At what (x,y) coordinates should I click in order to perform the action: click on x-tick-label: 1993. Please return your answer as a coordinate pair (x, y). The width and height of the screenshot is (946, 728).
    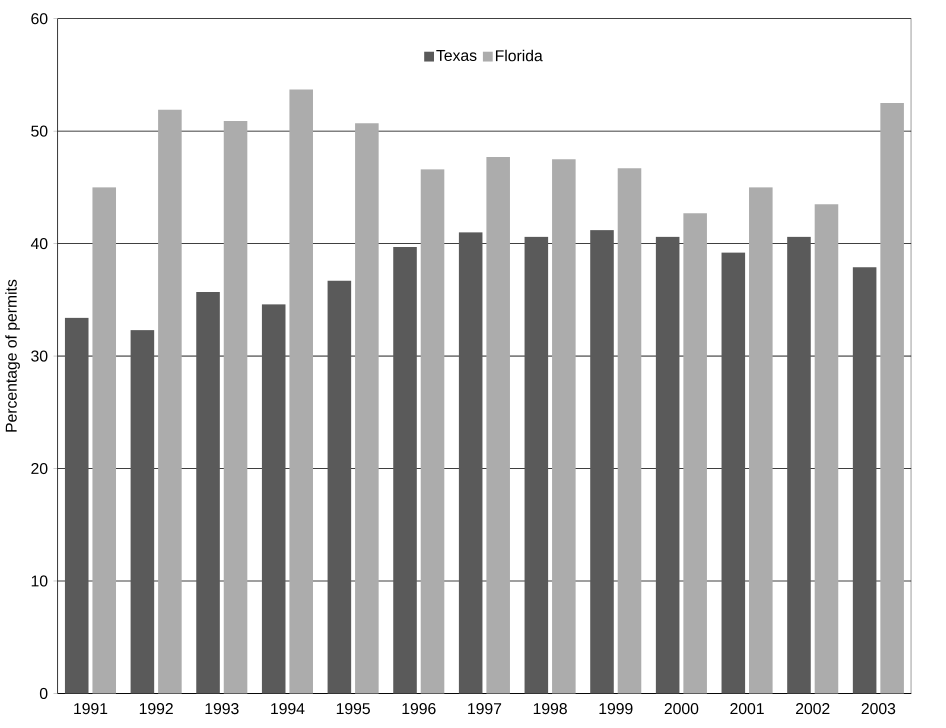
    Looking at the image, I should click on (222, 708).